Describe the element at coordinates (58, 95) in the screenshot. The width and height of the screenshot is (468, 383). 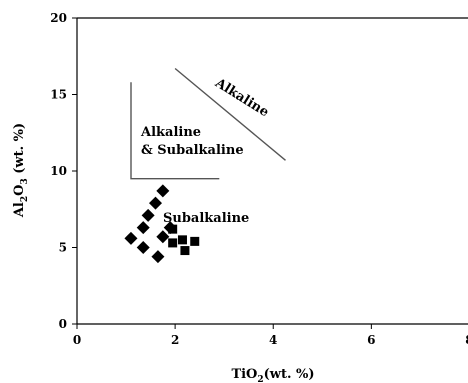
I see `y-tick-label-15: 15` at that location.